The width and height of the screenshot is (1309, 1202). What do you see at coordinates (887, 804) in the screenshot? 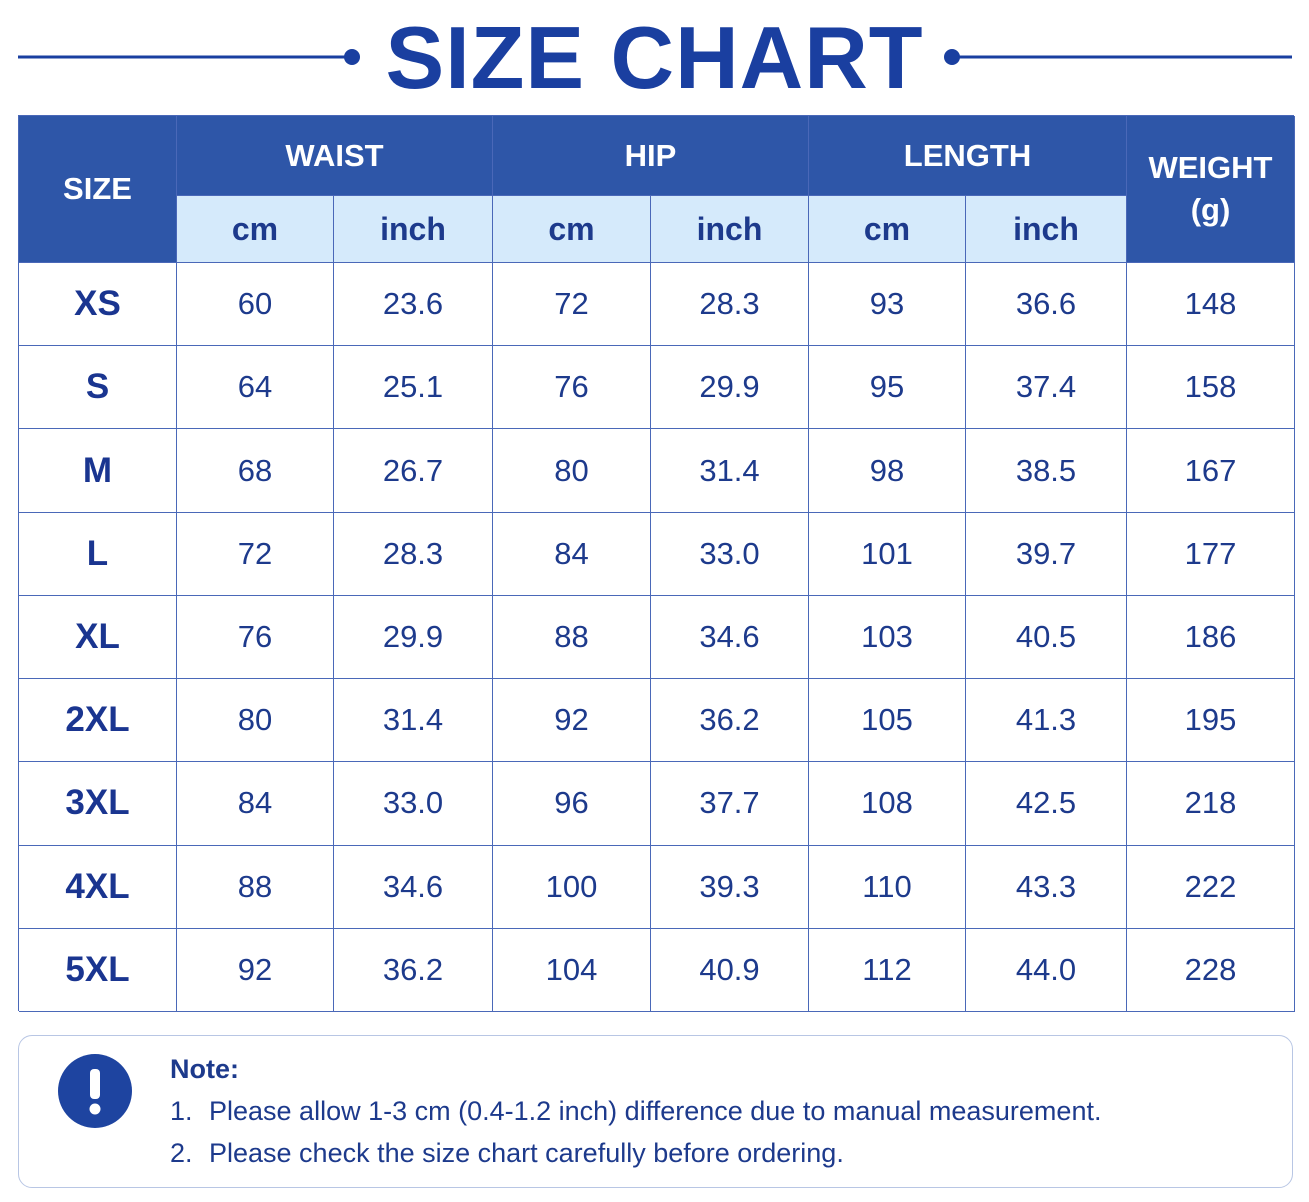
I see `measurement: 108` at bounding box center [887, 804].